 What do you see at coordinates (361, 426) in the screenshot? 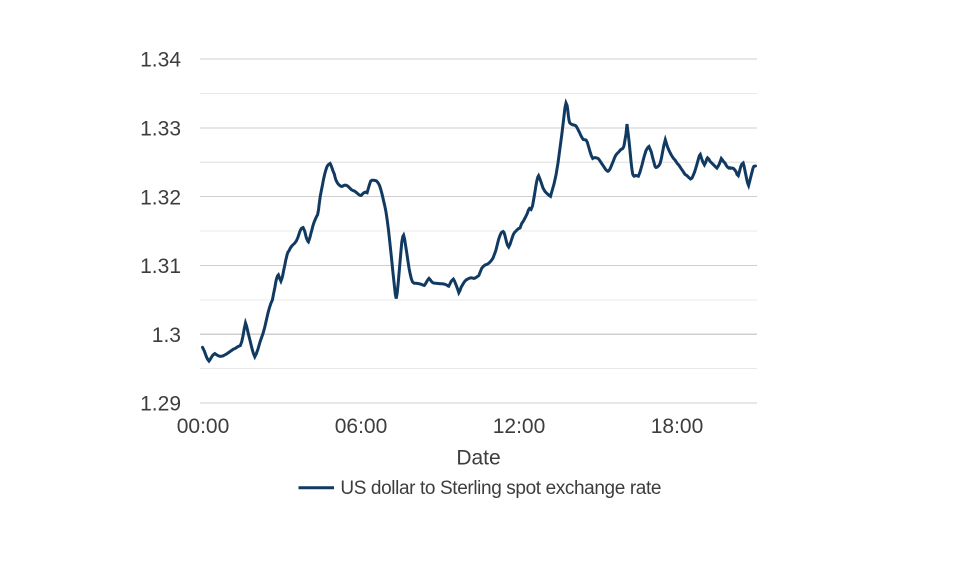
I see `svg-text: 06:00` at bounding box center [361, 426].